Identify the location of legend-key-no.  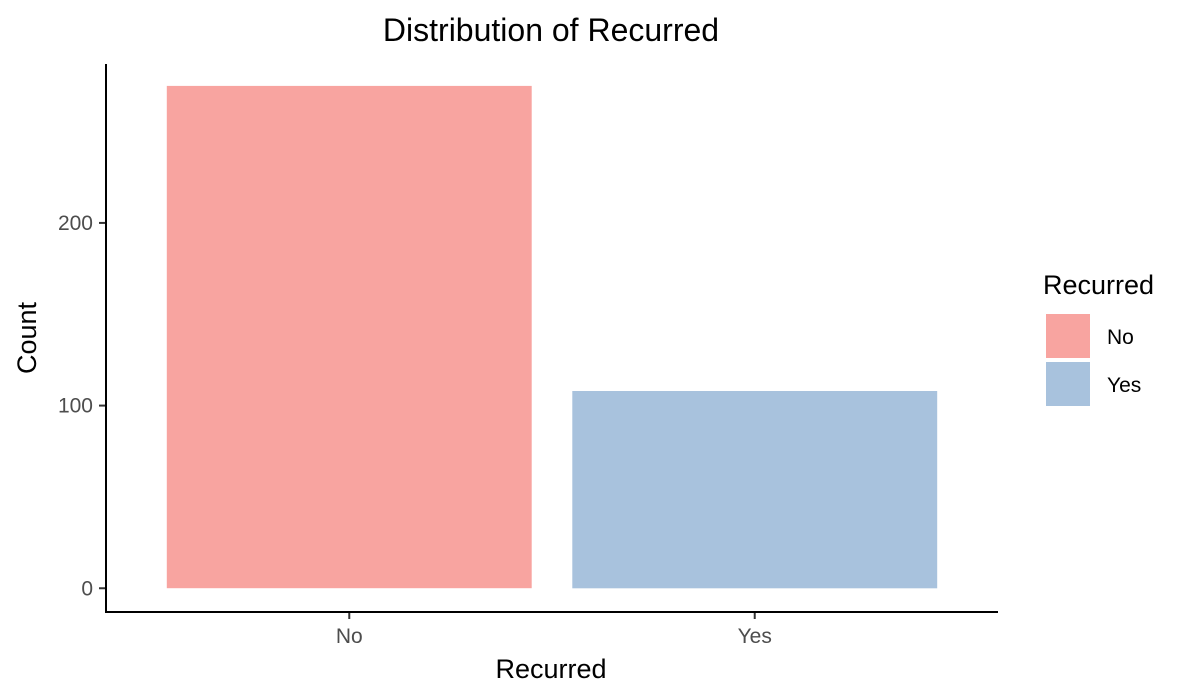
(1068, 336).